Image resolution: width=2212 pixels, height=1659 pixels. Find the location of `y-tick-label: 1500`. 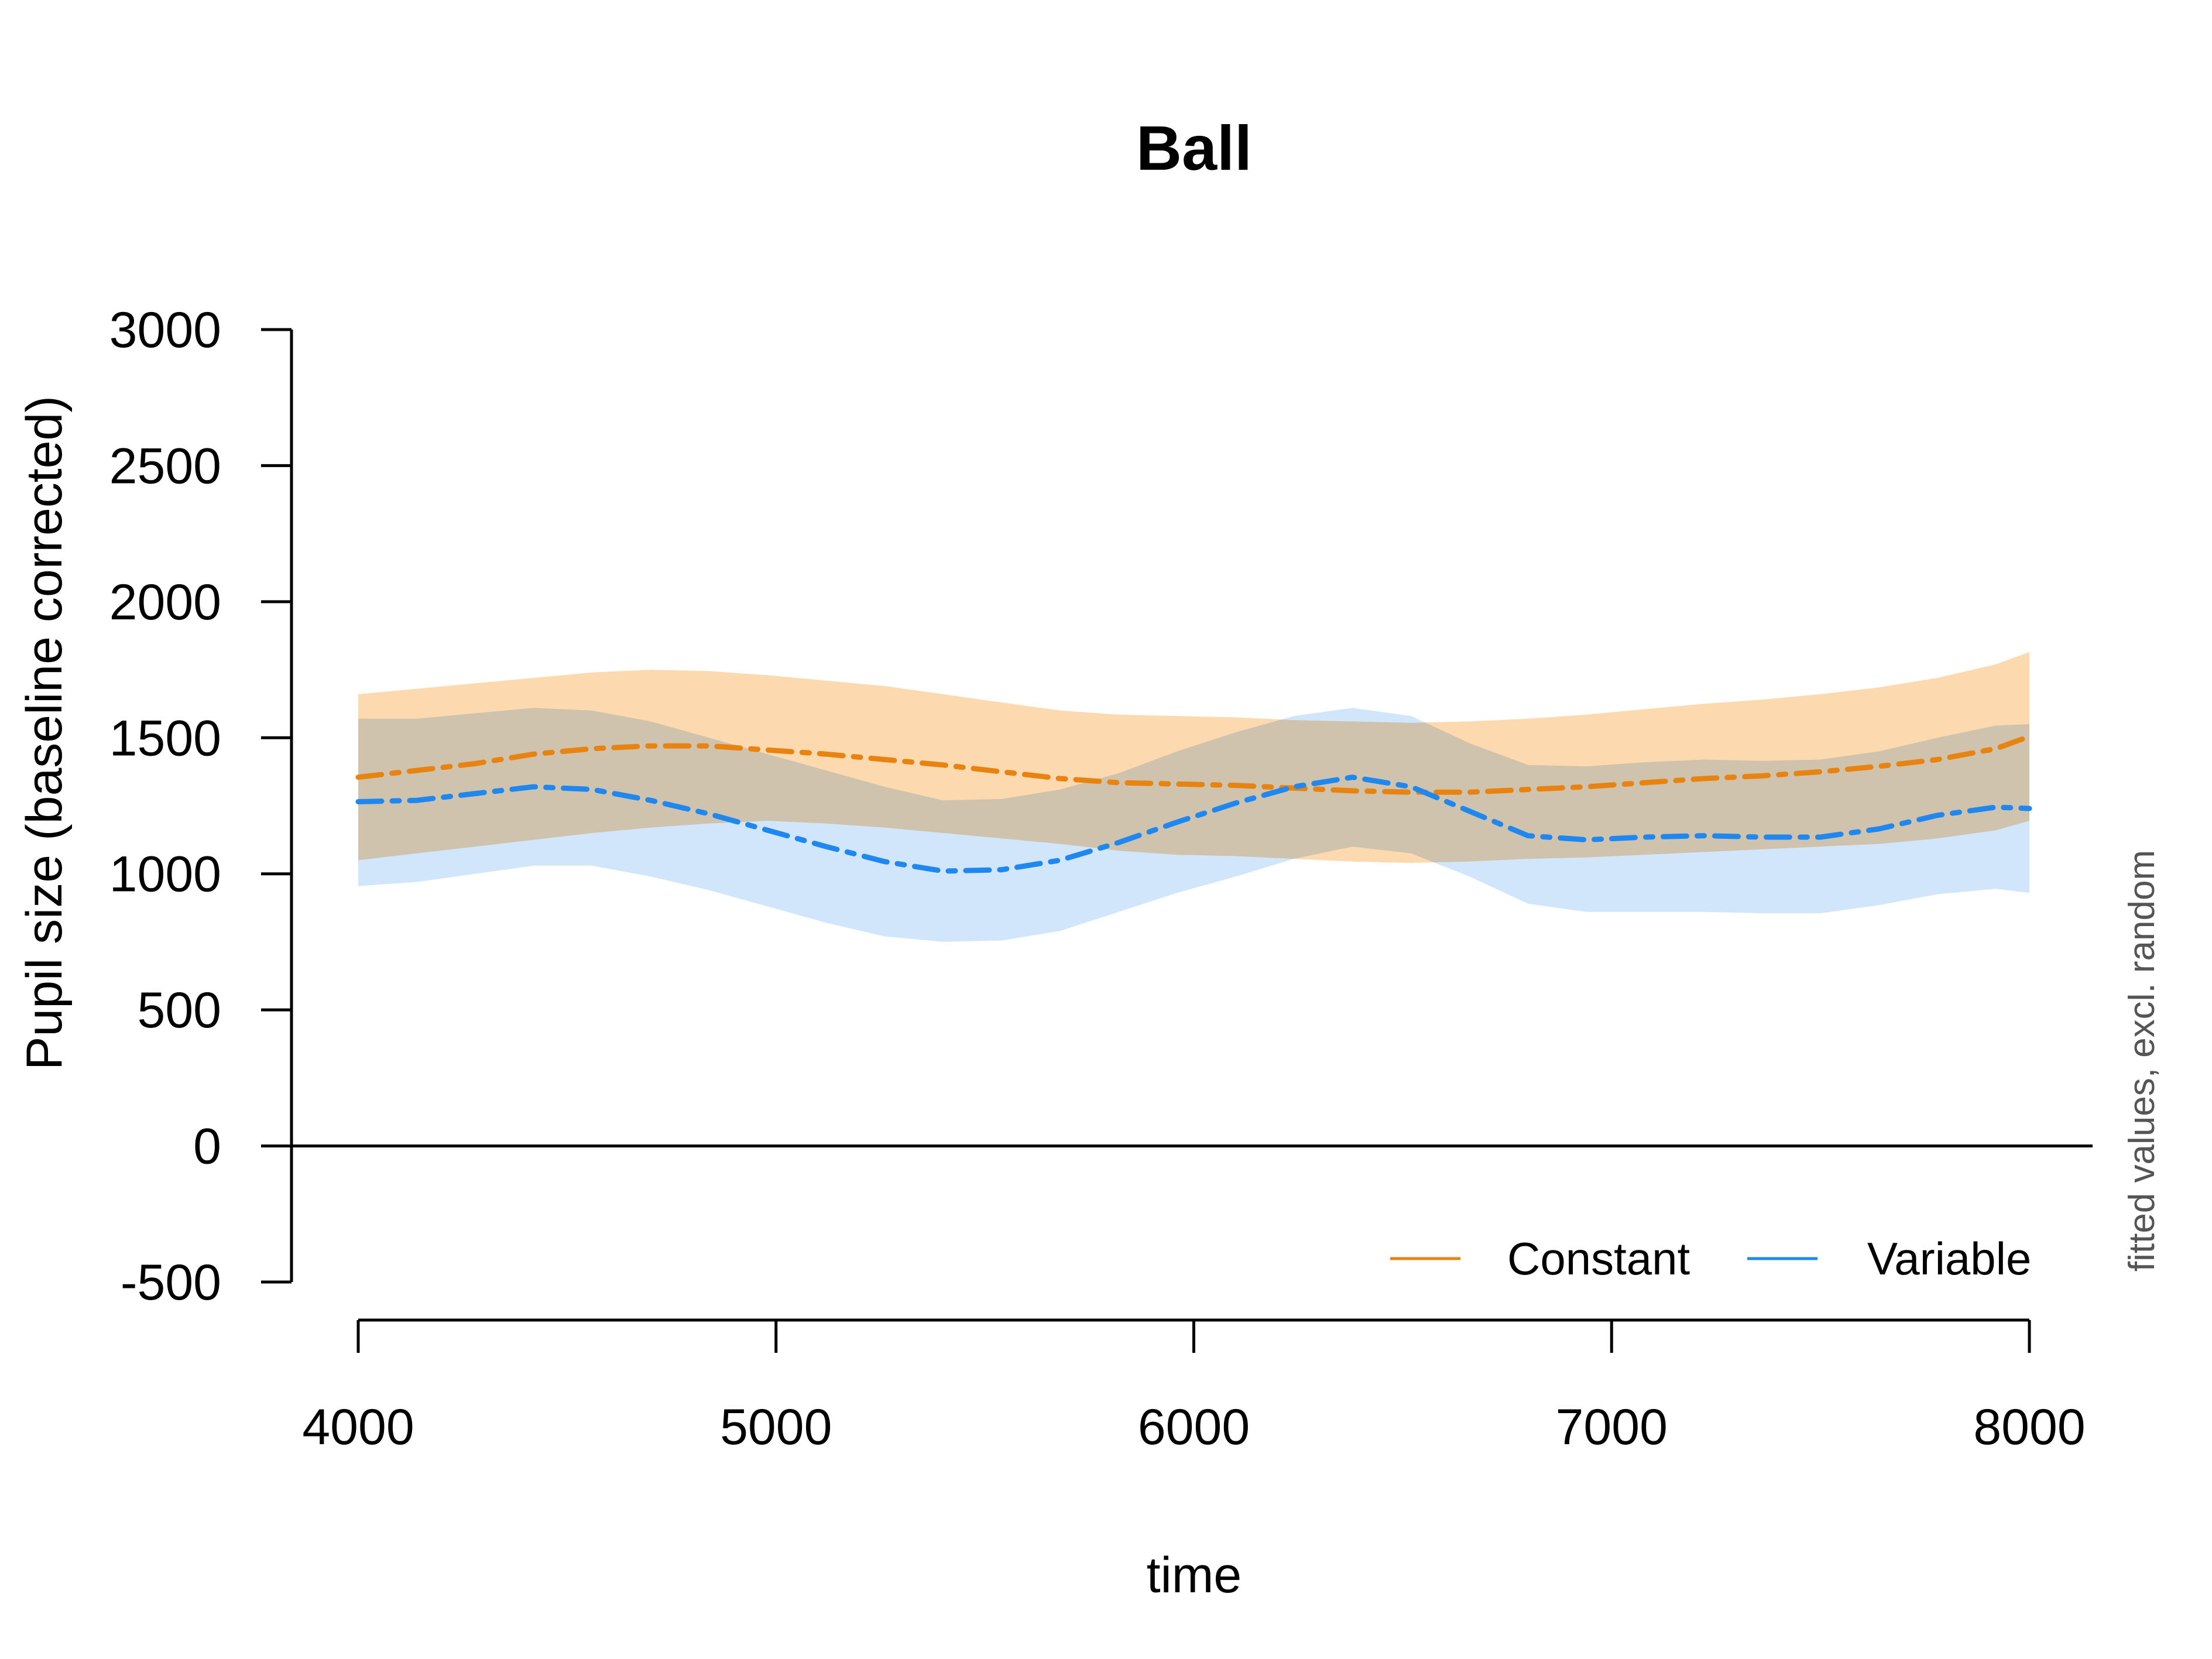

y-tick-label: 1500 is located at coordinates (165, 738).